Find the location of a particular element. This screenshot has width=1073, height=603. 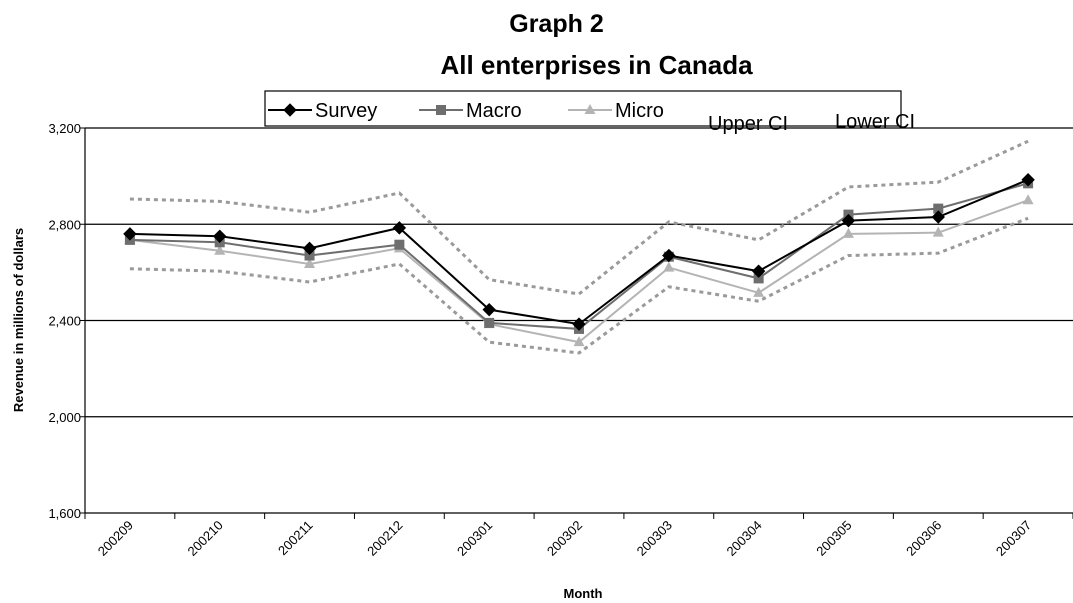

legend-label: Macro is located at coordinates (494, 111).